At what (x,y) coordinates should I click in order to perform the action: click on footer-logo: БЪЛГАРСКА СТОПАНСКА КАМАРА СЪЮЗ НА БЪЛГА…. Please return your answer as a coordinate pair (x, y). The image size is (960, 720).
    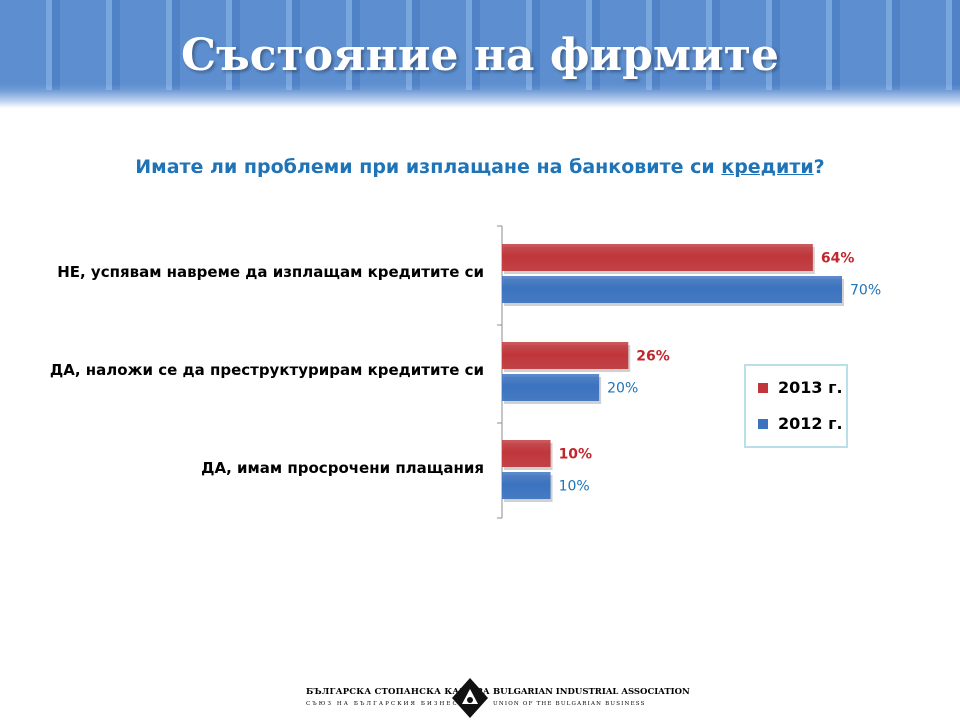
    Looking at the image, I should click on (495, 698).